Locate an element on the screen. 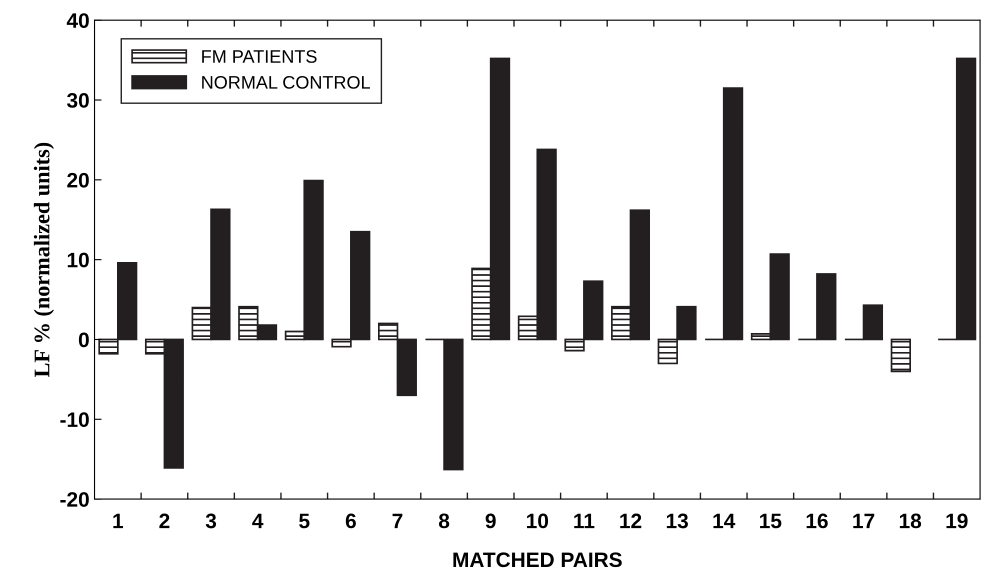  x-tick-label: 19 is located at coordinates (957, 521).